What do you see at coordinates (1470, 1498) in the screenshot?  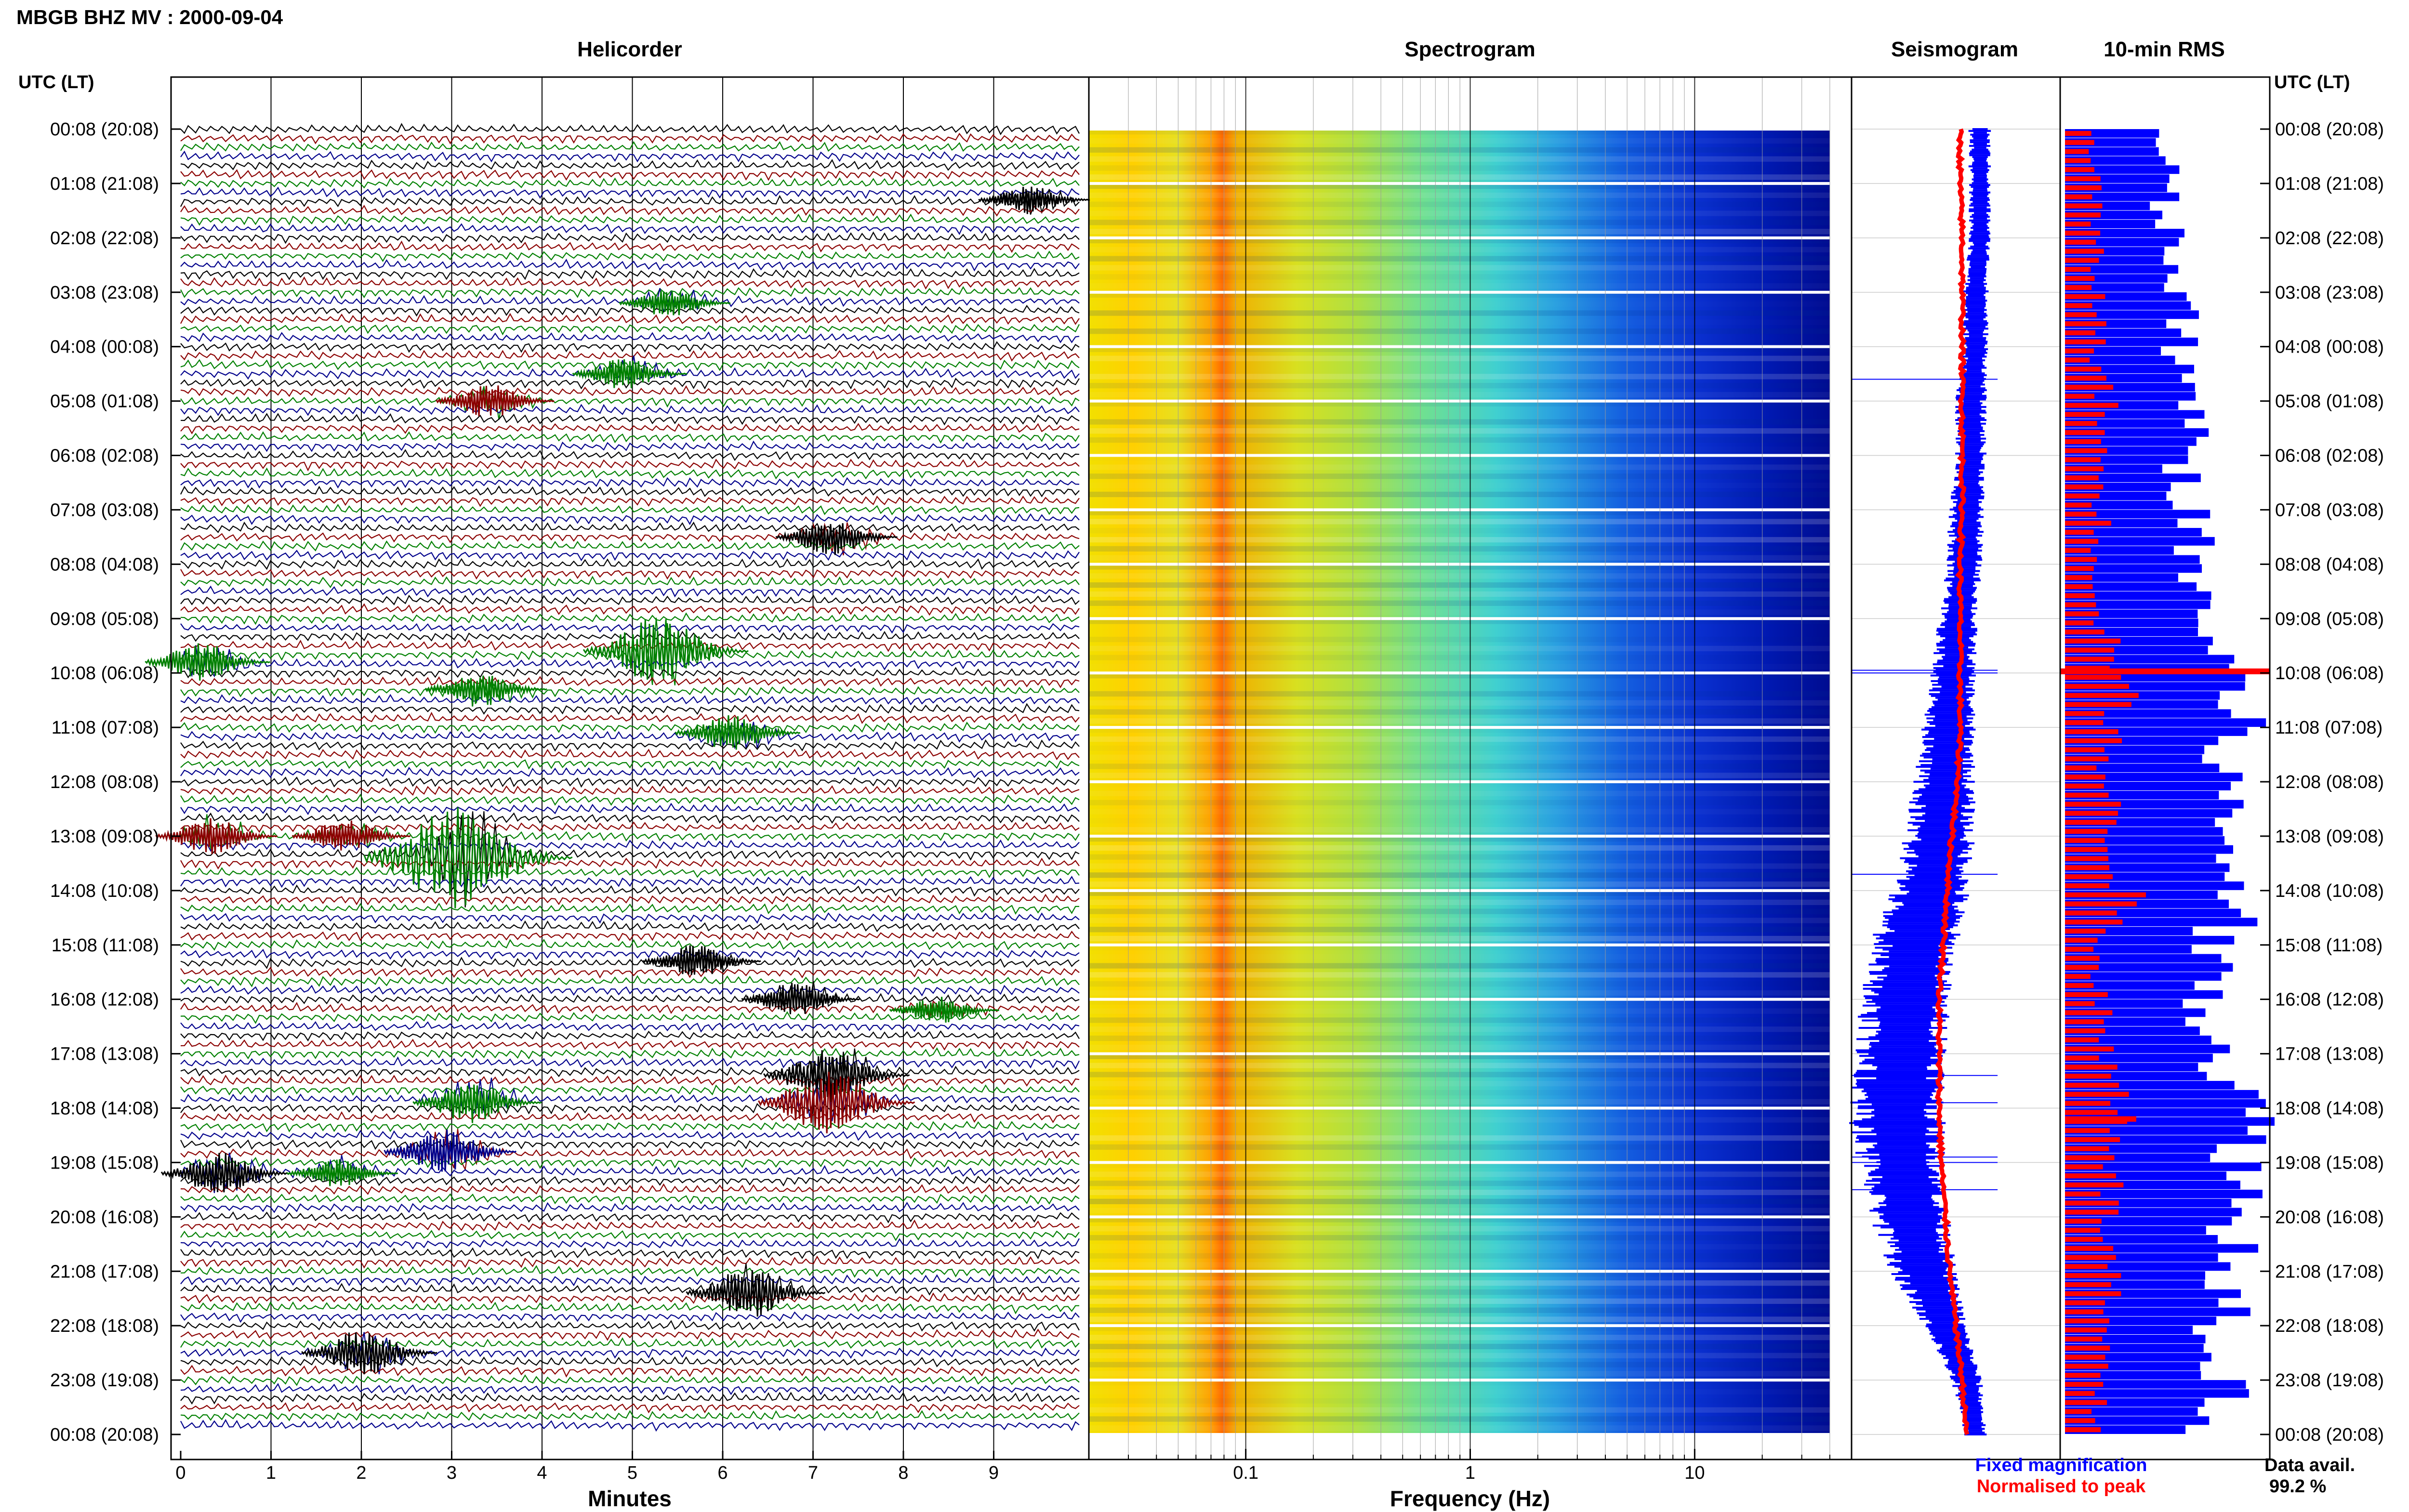 I see `frequency-axis-label: Frequency (Hz)` at bounding box center [1470, 1498].